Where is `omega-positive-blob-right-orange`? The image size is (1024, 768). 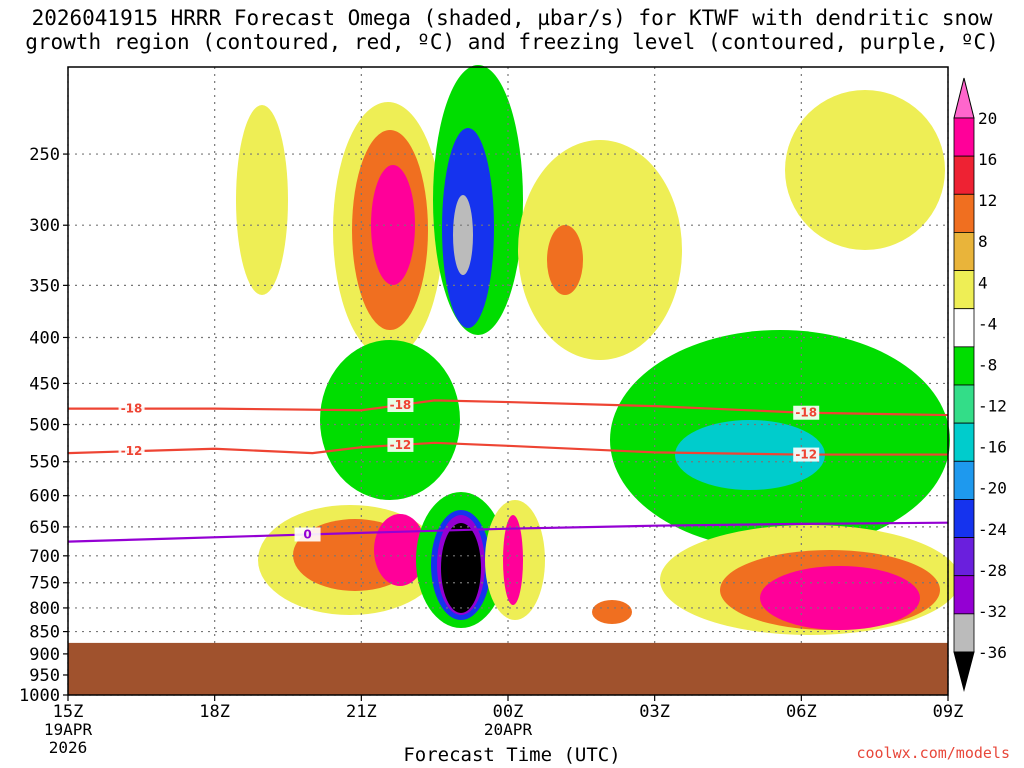
omega-positive-blob-right-orange is located at coordinates (565, 260).